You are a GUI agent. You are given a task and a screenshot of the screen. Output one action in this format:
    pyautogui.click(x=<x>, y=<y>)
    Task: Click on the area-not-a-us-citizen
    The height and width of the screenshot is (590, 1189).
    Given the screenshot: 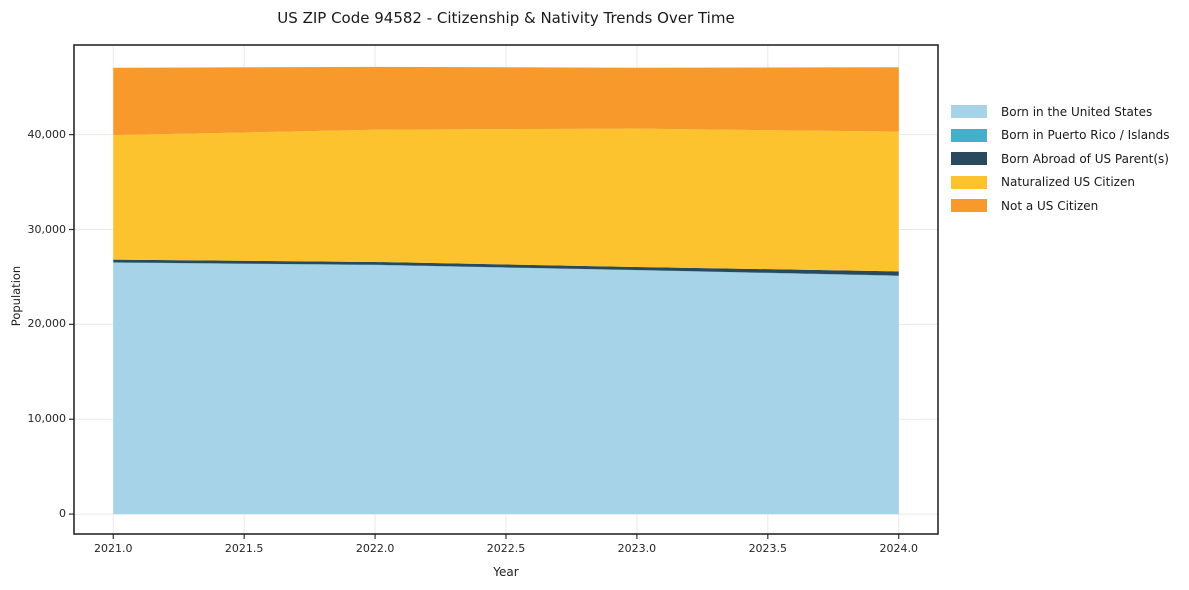 What is the action you would take?
    pyautogui.click(x=506, y=101)
    